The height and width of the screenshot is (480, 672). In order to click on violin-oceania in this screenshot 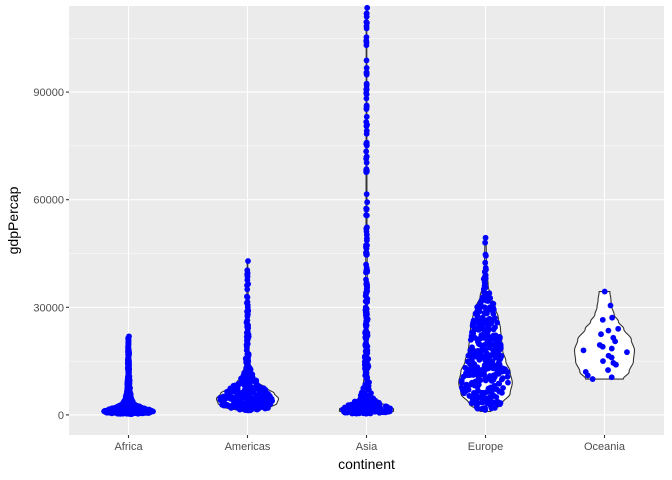, I will do `click(604, 335)`.